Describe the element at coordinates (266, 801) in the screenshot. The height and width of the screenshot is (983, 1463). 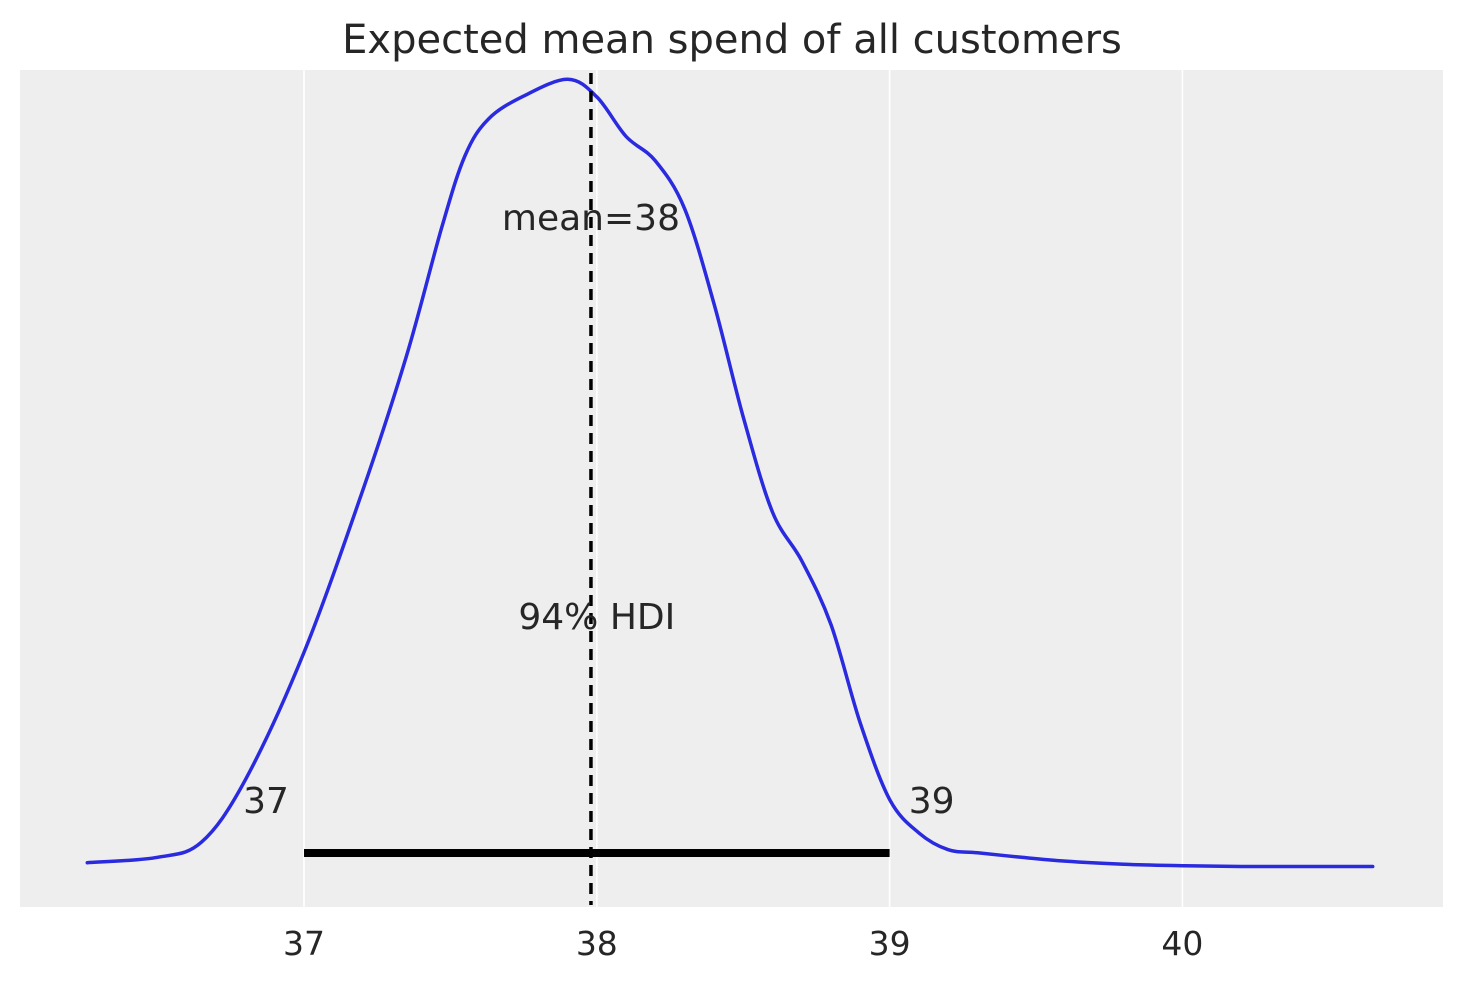
I see `hdi-low-label: 37` at that location.